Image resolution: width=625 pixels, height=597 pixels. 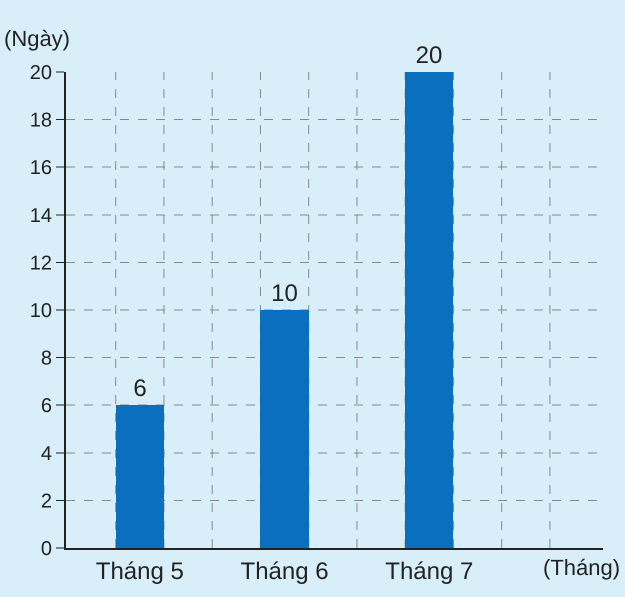 What do you see at coordinates (429, 571) in the screenshot?
I see `x-tick-label: Tháng 7` at bounding box center [429, 571].